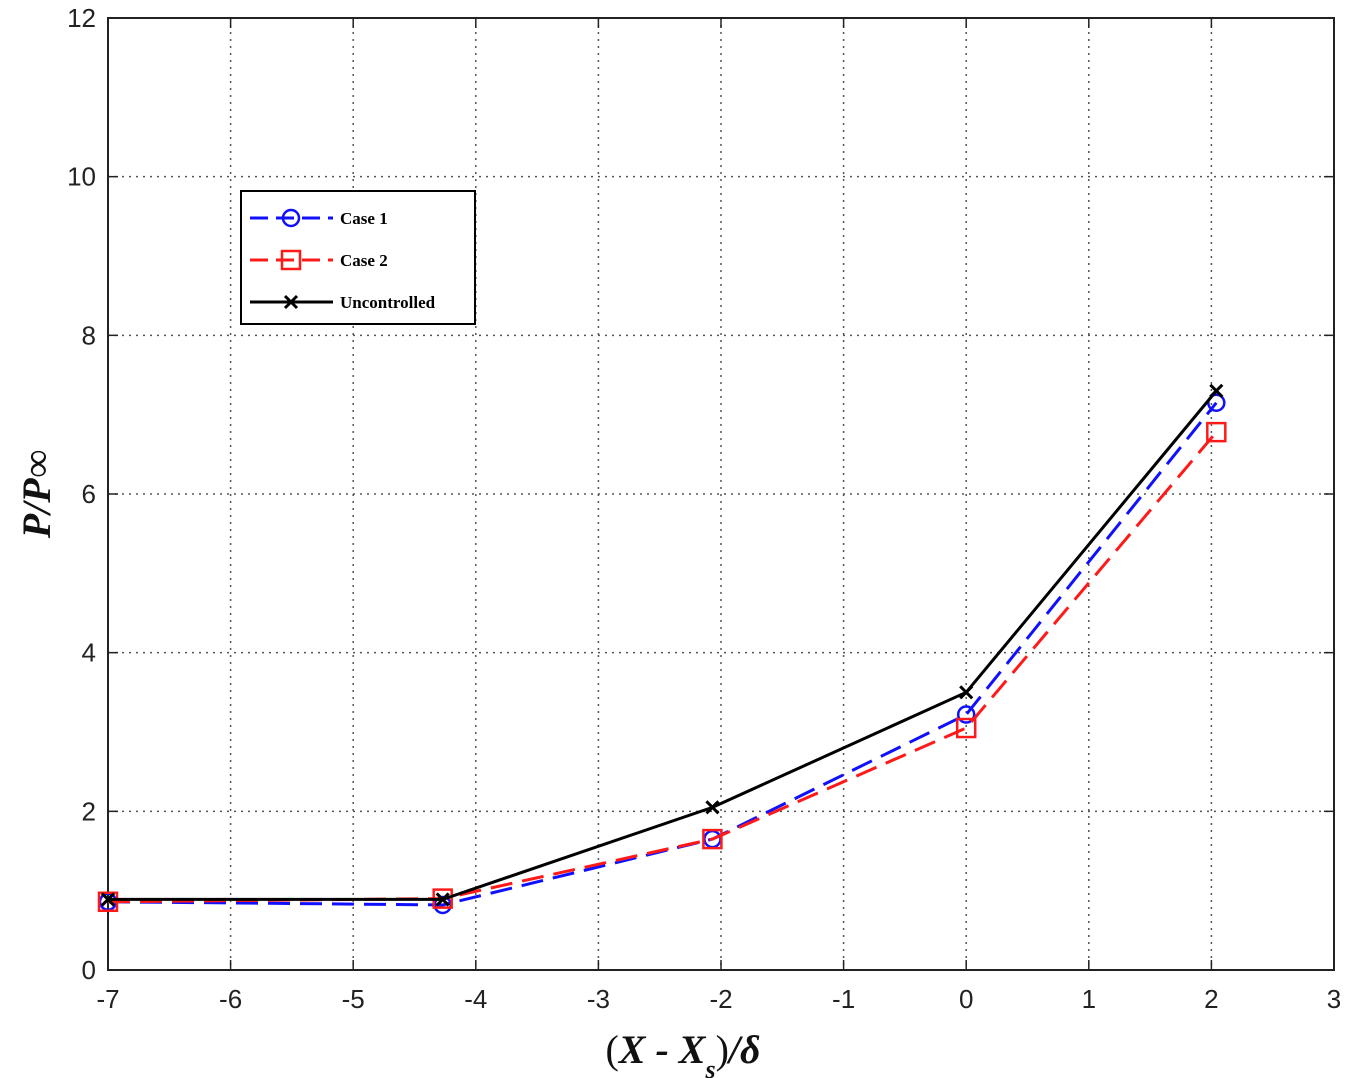  What do you see at coordinates (319, 218) in the screenshot?
I see `legend-item: Case 1` at bounding box center [319, 218].